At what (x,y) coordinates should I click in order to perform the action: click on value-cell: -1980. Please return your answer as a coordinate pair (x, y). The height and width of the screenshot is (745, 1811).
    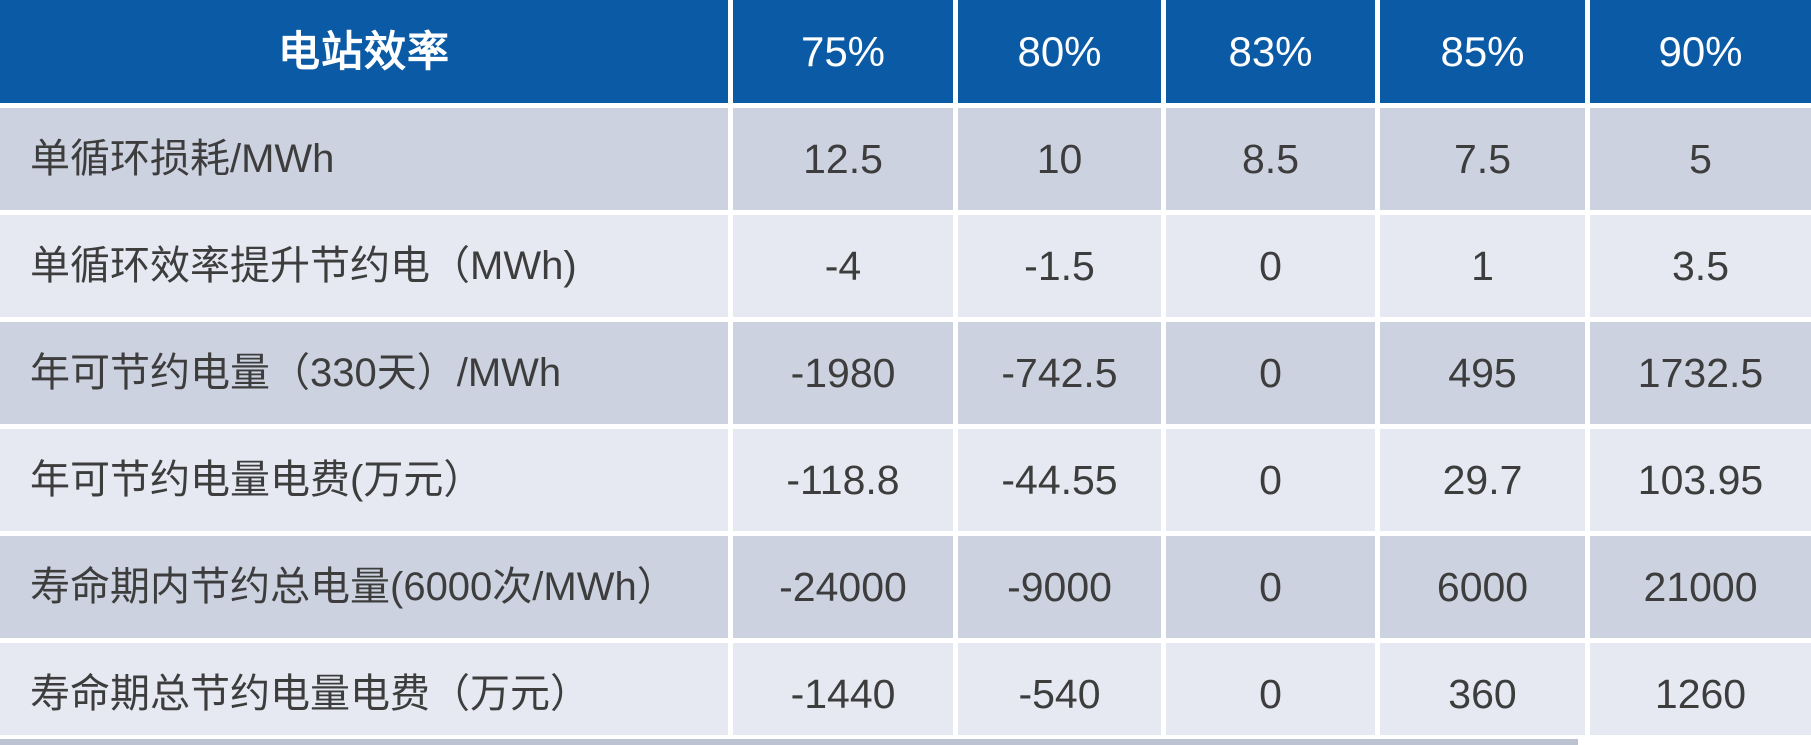
    Looking at the image, I should click on (843, 373).